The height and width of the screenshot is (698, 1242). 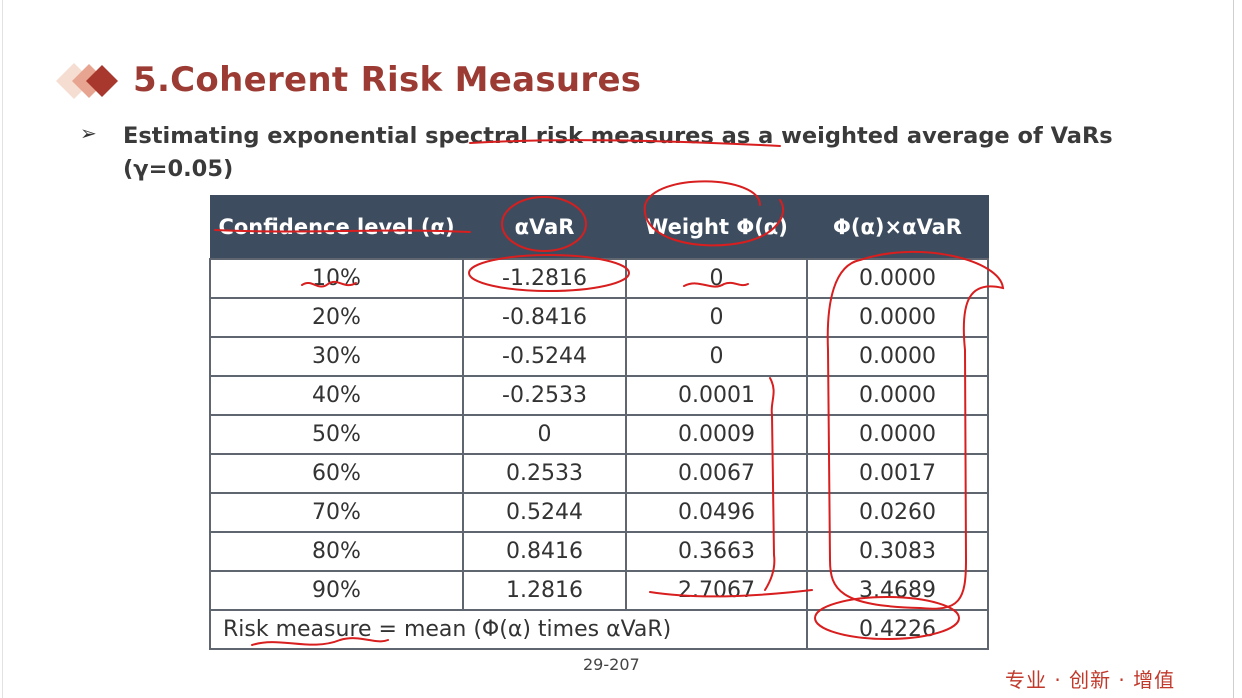 I want to click on summary-value: 0.4226, so click(x=897, y=629).